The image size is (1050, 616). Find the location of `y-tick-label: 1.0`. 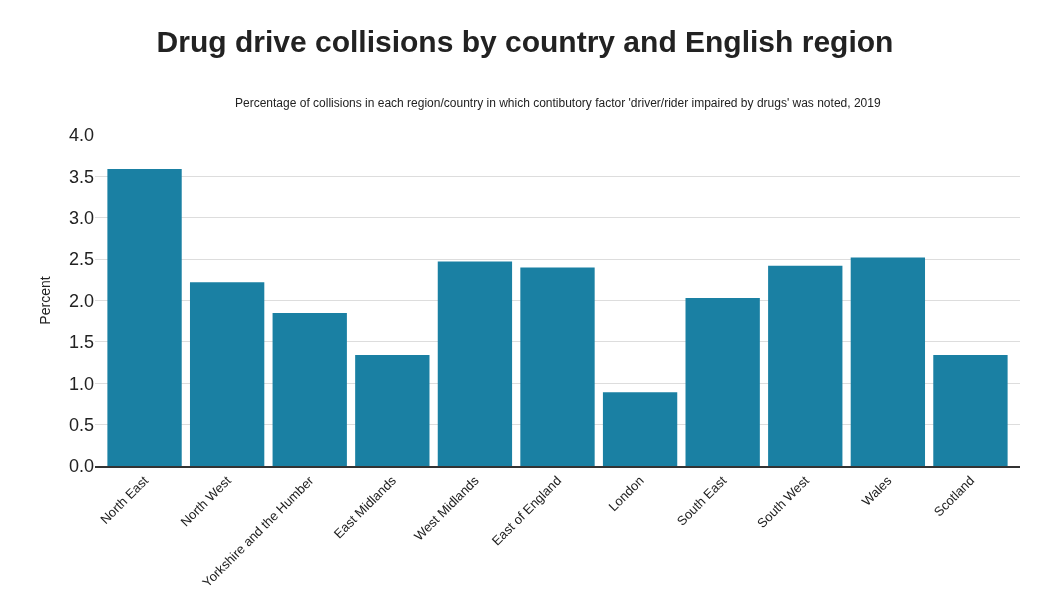

y-tick-label: 1.0 is located at coordinates (81, 383).